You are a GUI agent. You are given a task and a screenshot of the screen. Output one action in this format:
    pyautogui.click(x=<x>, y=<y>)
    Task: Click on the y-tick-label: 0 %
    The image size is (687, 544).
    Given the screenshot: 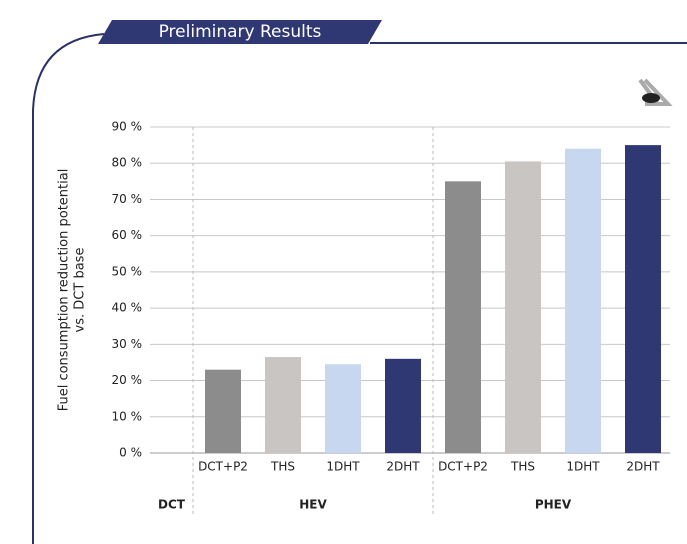 What is the action you would take?
    pyautogui.click(x=130, y=453)
    